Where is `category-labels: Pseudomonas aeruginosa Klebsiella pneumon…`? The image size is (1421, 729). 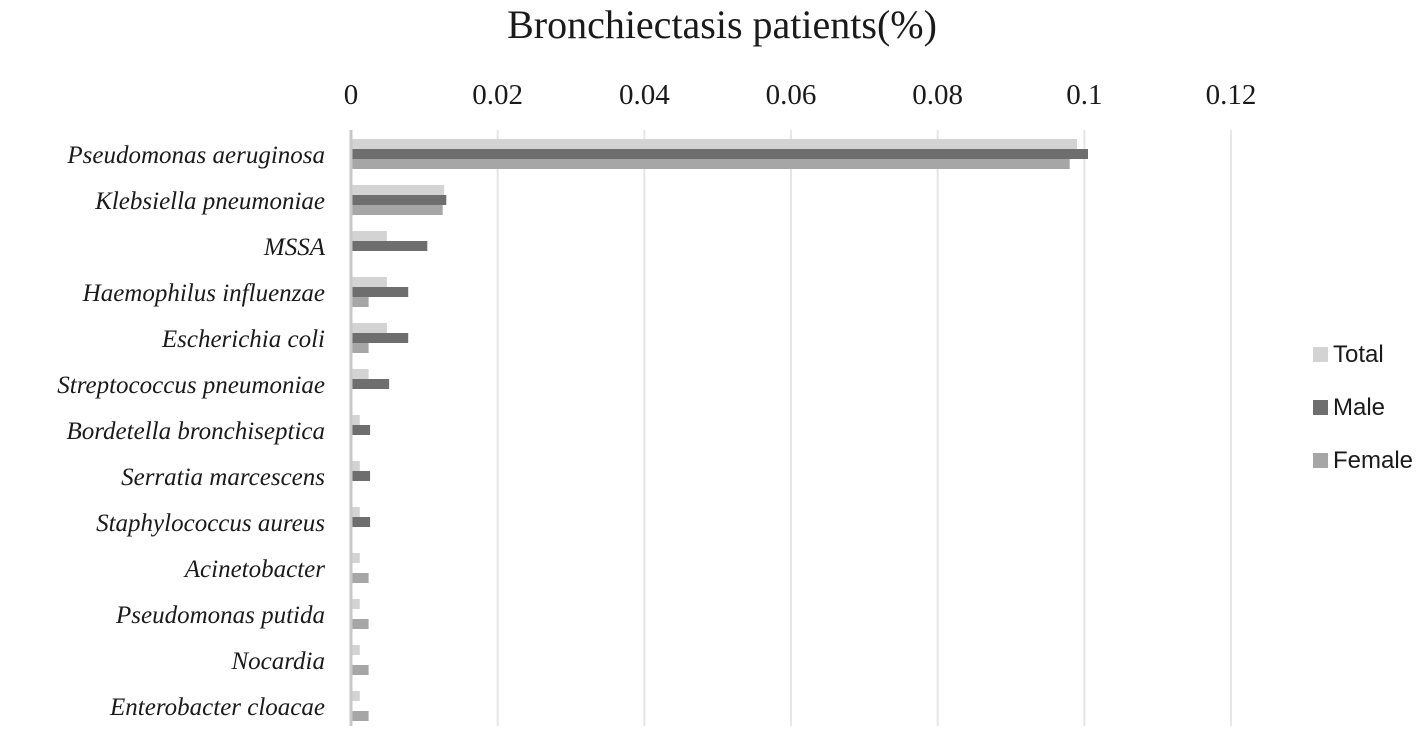
category-labels: Pseudomonas aeruginosa Klebsiella pneumon… is located at coordinates (191, 431).